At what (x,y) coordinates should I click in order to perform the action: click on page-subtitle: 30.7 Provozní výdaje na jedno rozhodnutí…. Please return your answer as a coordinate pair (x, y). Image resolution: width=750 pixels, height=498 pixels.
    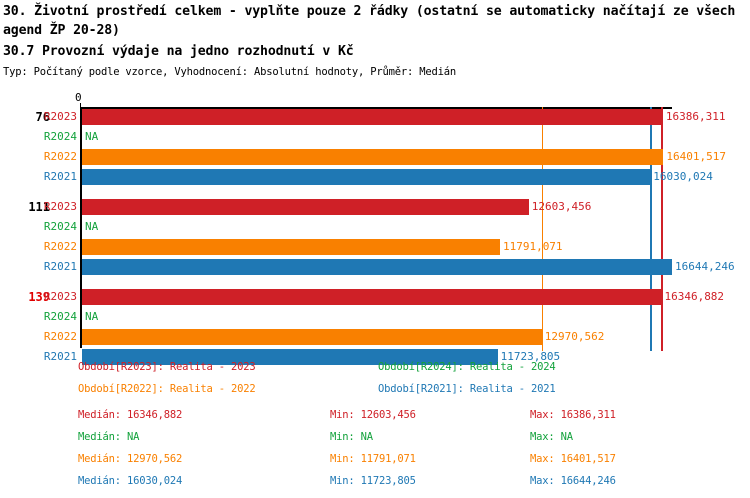
    Looking at the image, I should click on (178, 51).